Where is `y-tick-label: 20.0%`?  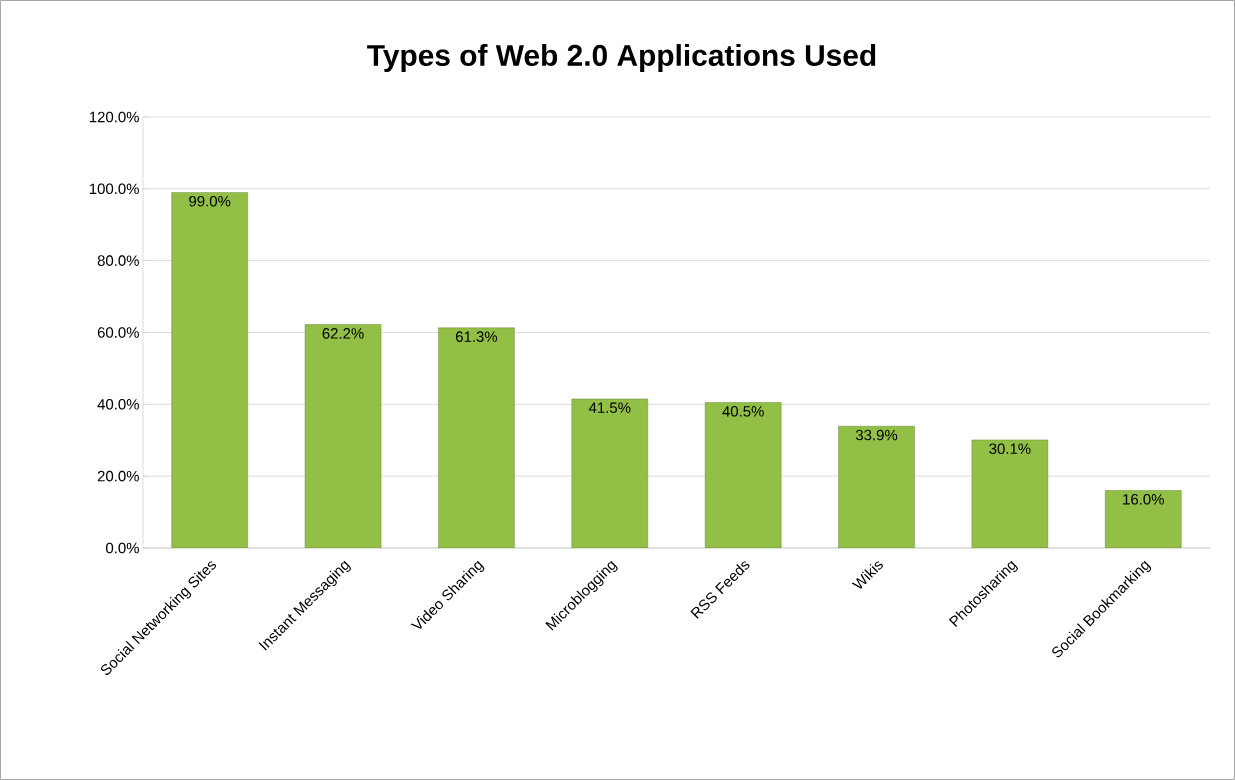
y-tick-label: 20.0% is located at coordinates (118, 476).